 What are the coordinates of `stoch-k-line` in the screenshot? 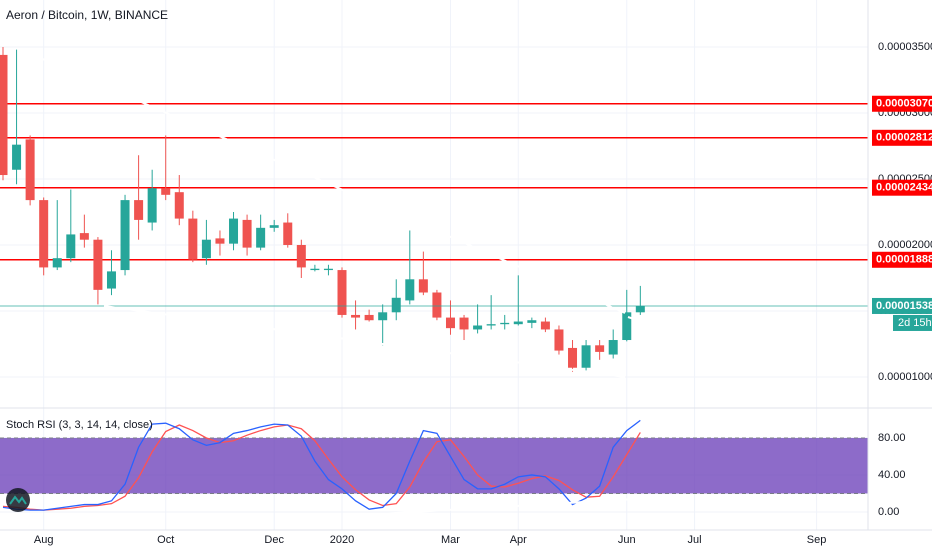 It's located at (321, 465).